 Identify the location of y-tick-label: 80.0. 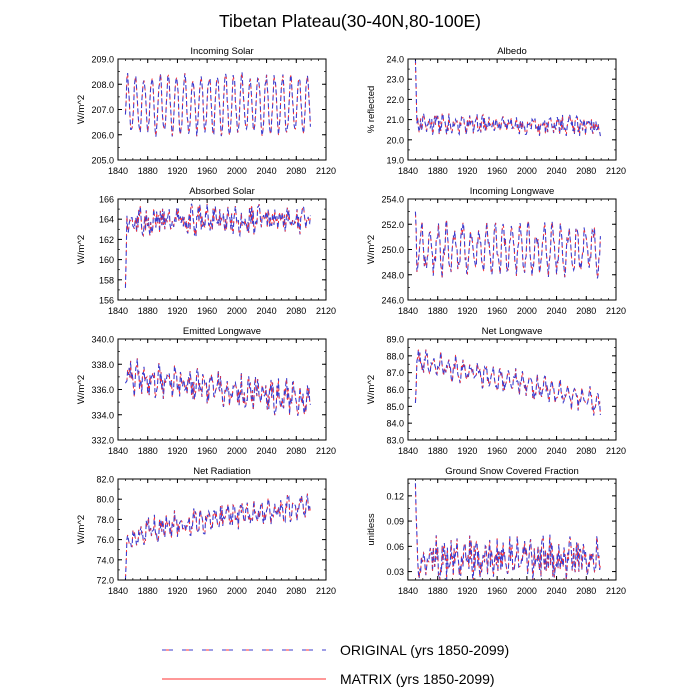
(105, 500).